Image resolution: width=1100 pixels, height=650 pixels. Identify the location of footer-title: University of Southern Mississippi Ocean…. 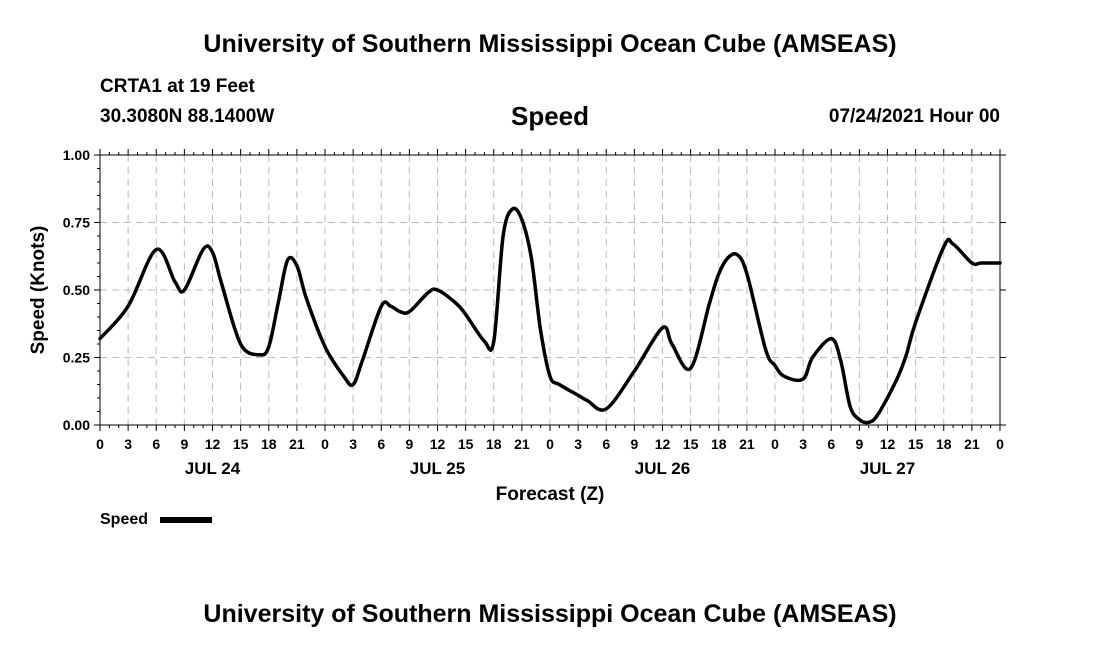
(550, 614).